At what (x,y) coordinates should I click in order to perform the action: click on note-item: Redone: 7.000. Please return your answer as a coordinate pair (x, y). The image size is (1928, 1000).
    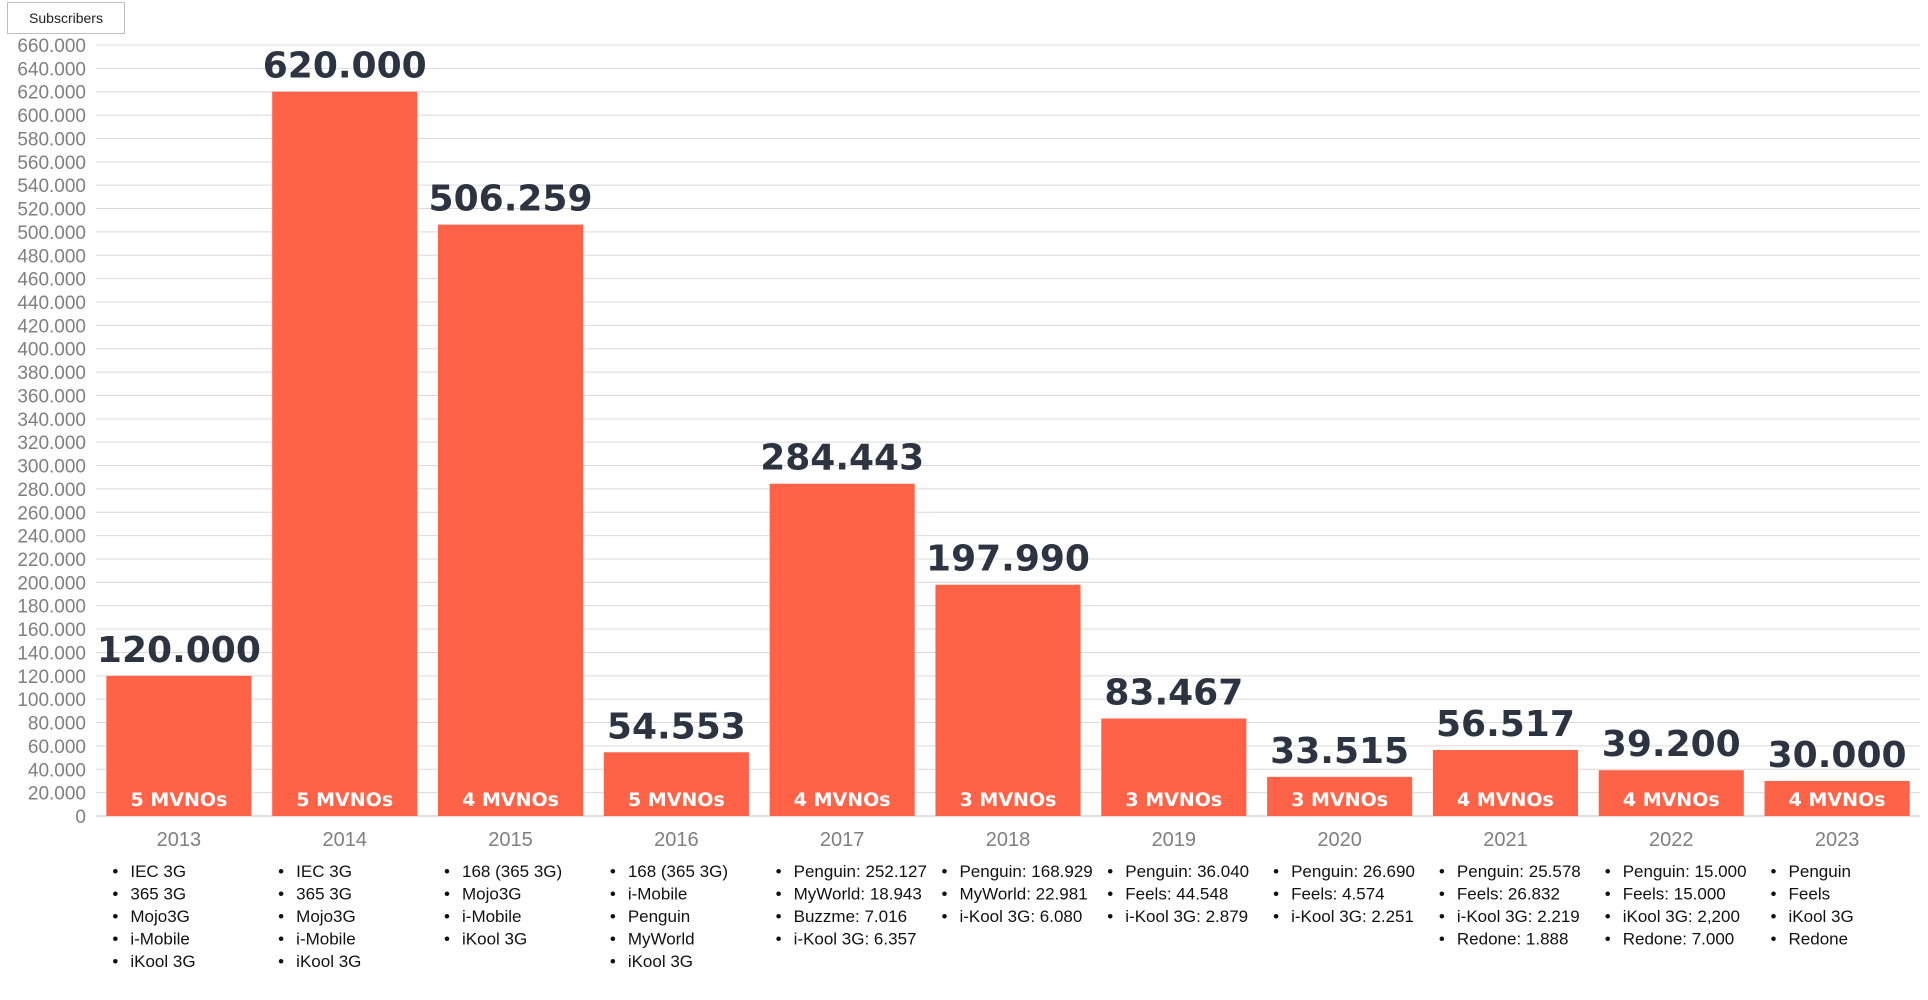
    Looking at the image, I should click on (1679, 939).